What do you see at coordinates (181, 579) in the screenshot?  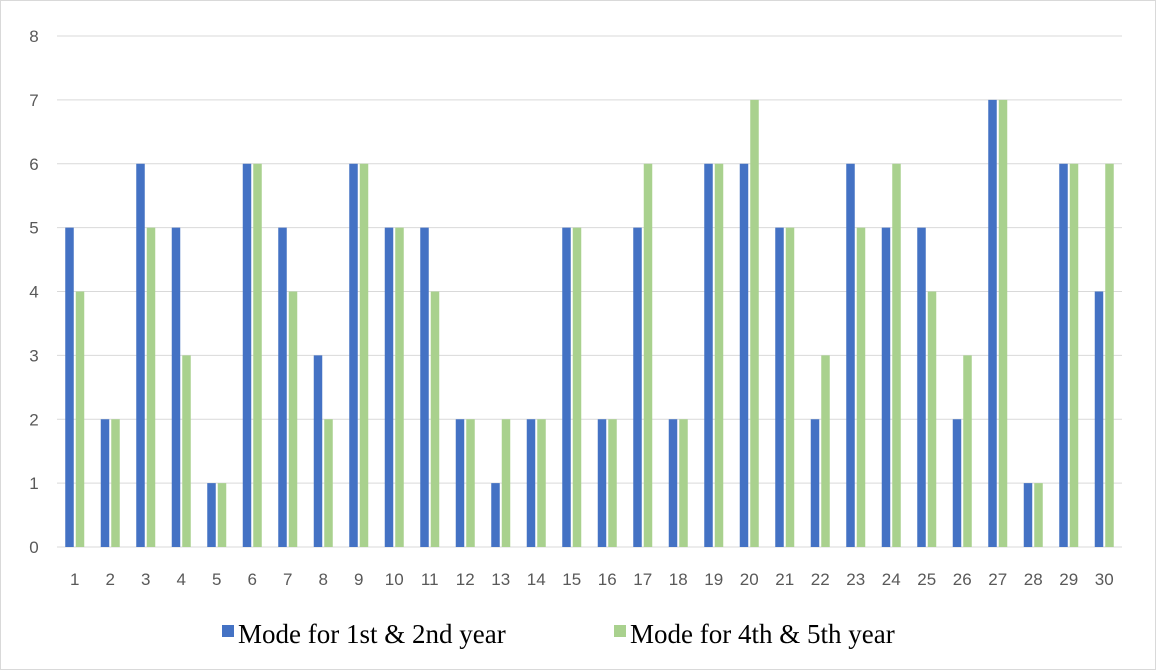 I see `x-tick-label: 4` at bounding box center [181, 579].